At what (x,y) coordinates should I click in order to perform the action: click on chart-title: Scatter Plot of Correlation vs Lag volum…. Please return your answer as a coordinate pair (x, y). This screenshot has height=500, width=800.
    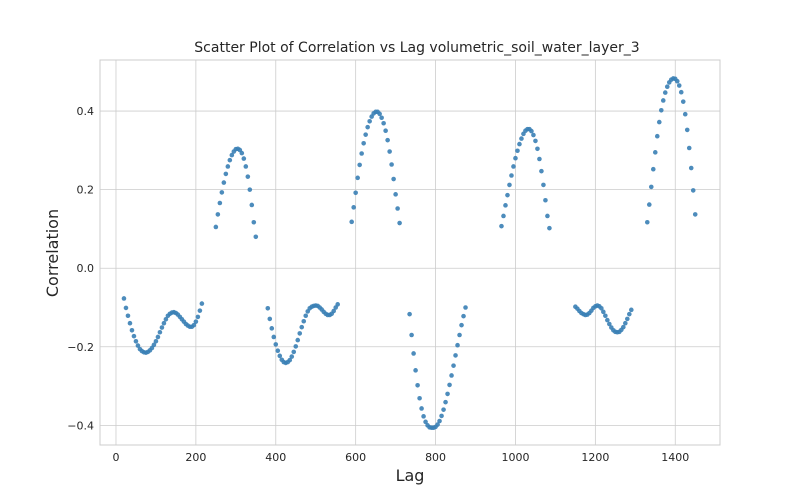
    Looking at the image, I should click on (416, 48).